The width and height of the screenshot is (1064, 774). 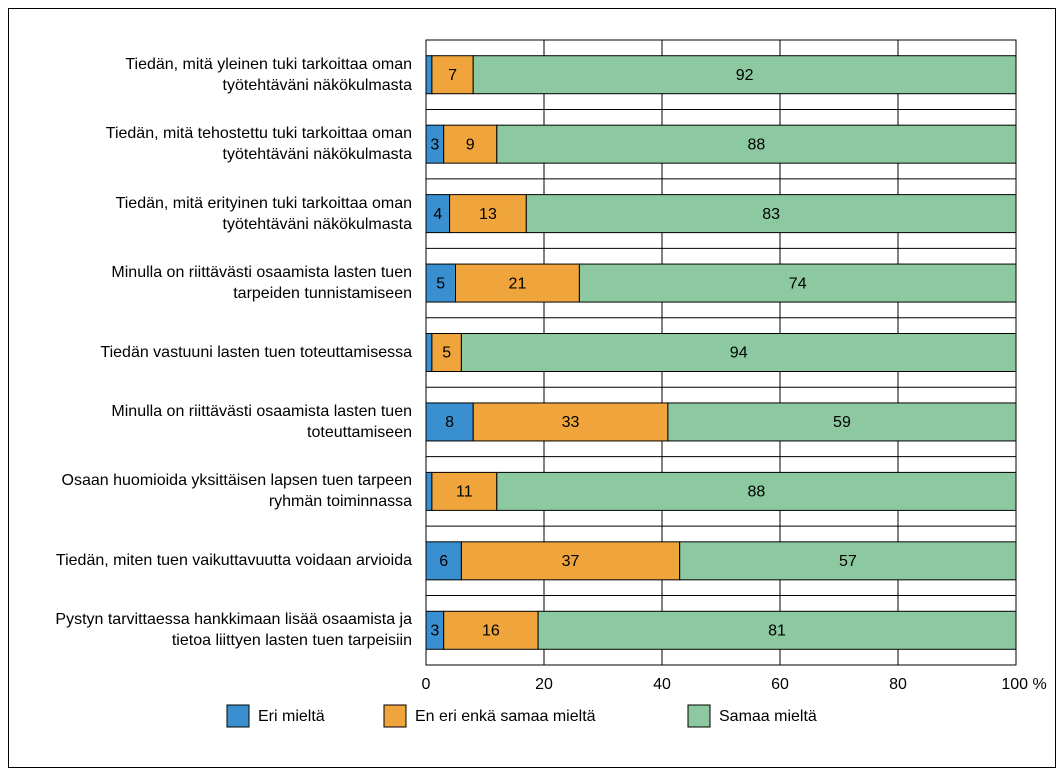 I want to click on data-label: 4, so click(x=437, y=214).